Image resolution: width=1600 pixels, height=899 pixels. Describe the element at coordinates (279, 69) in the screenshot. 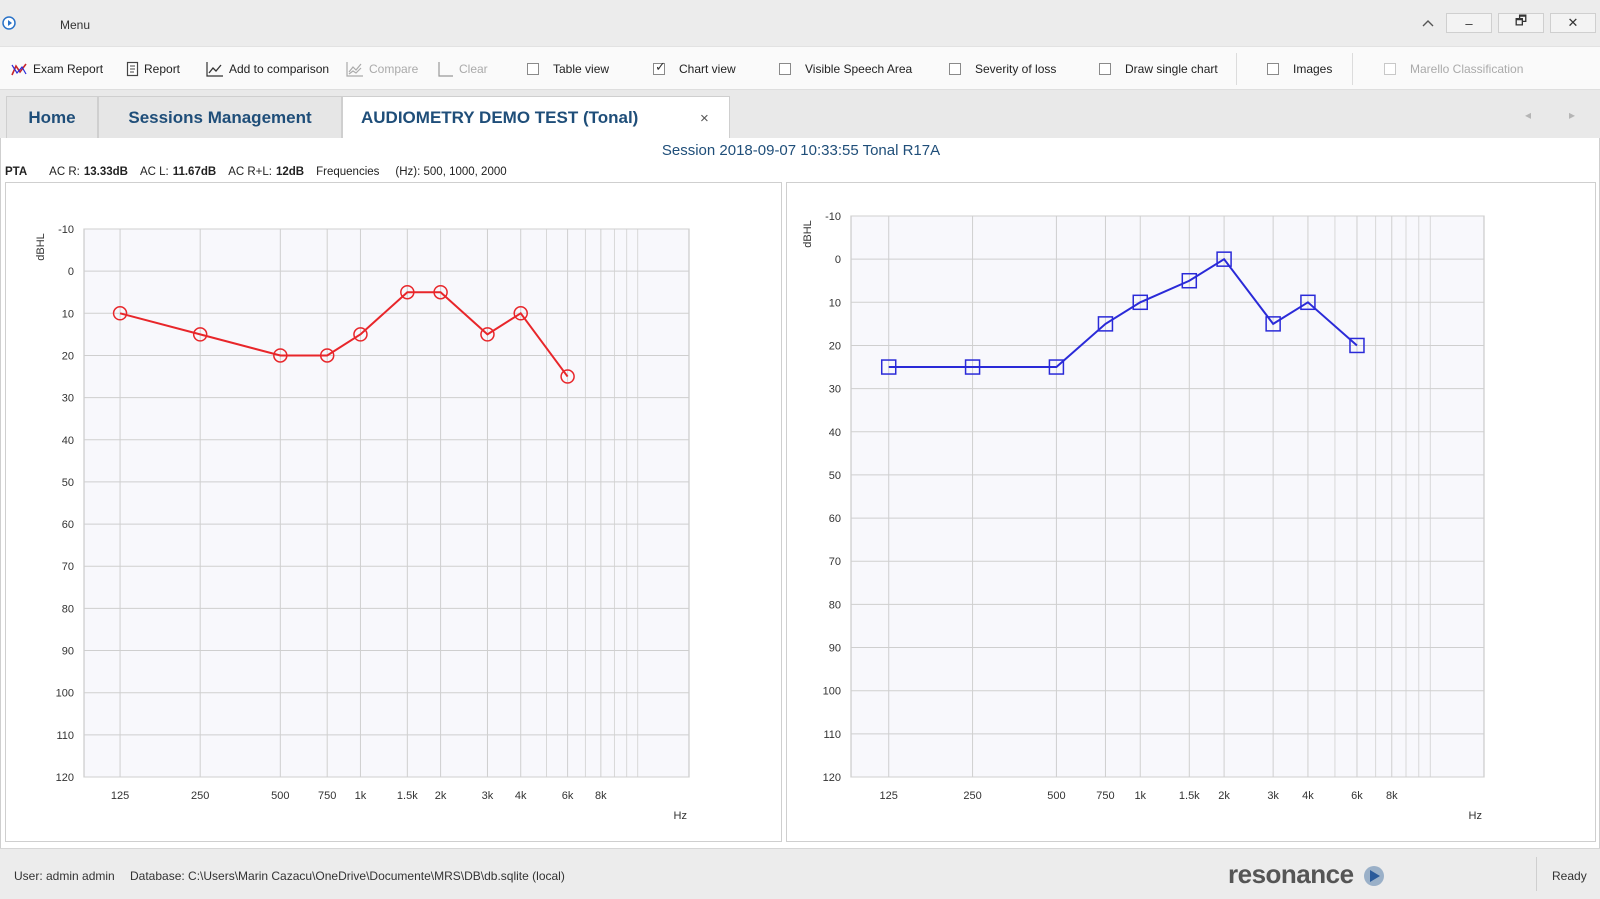

I see `add-to-comparison-label: Add to comparison` at that location.